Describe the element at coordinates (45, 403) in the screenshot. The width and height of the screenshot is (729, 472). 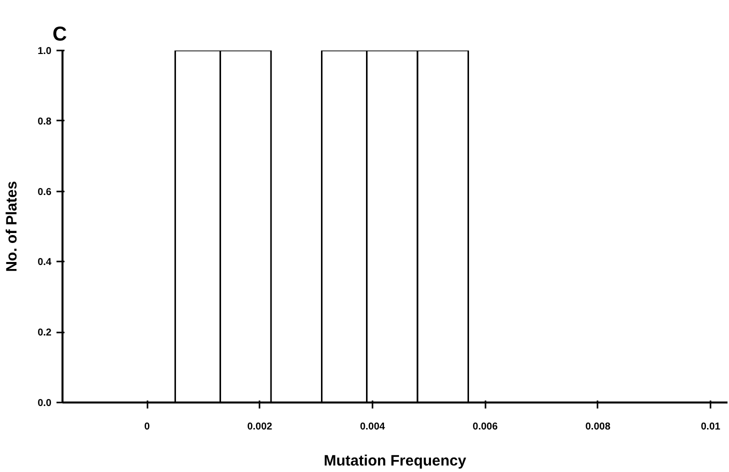
I see `y-tick-label: 0.0` at that location.